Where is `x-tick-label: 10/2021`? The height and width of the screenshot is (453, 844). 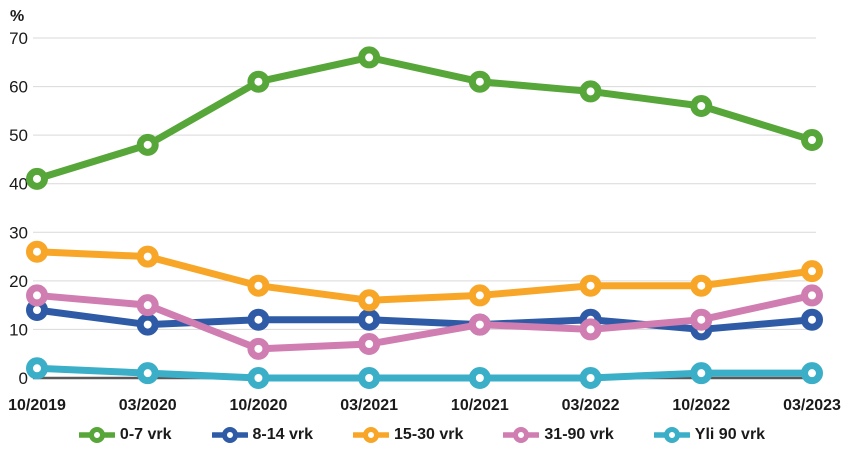 x-tick-label: 10/2021 is located at coordinates (480, 405).